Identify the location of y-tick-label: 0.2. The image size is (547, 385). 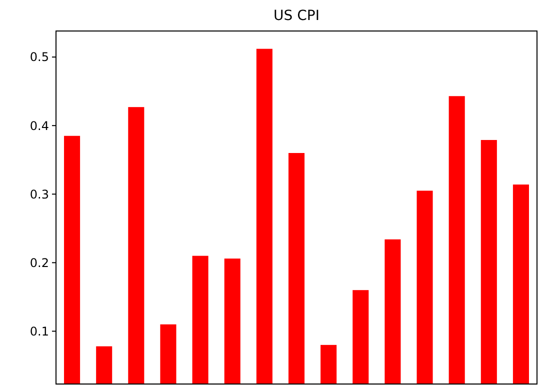
(39, 263).